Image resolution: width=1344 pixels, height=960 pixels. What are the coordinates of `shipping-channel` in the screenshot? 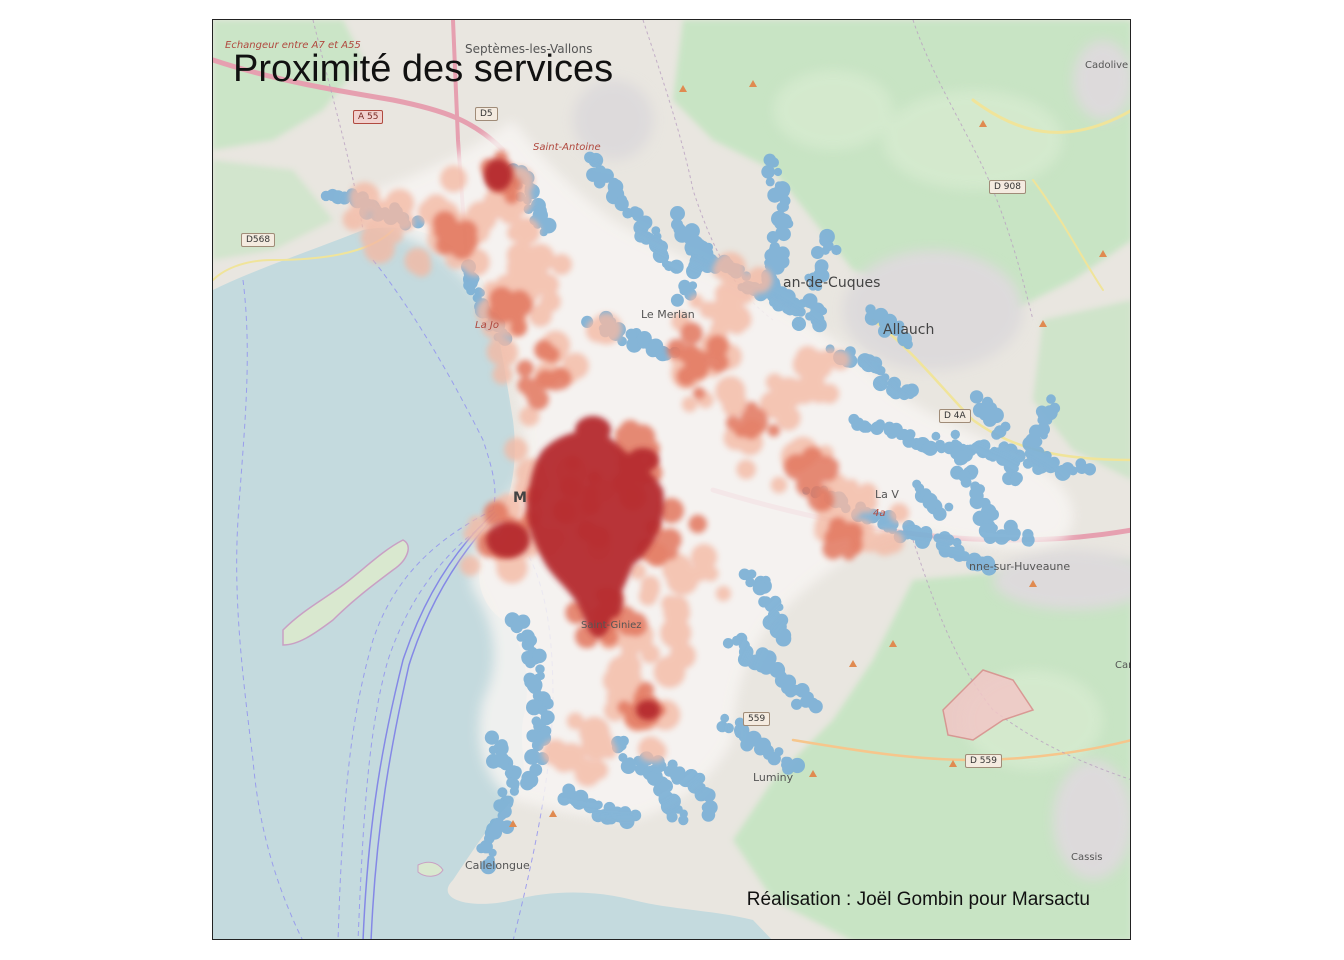 It's located at (430, 725).